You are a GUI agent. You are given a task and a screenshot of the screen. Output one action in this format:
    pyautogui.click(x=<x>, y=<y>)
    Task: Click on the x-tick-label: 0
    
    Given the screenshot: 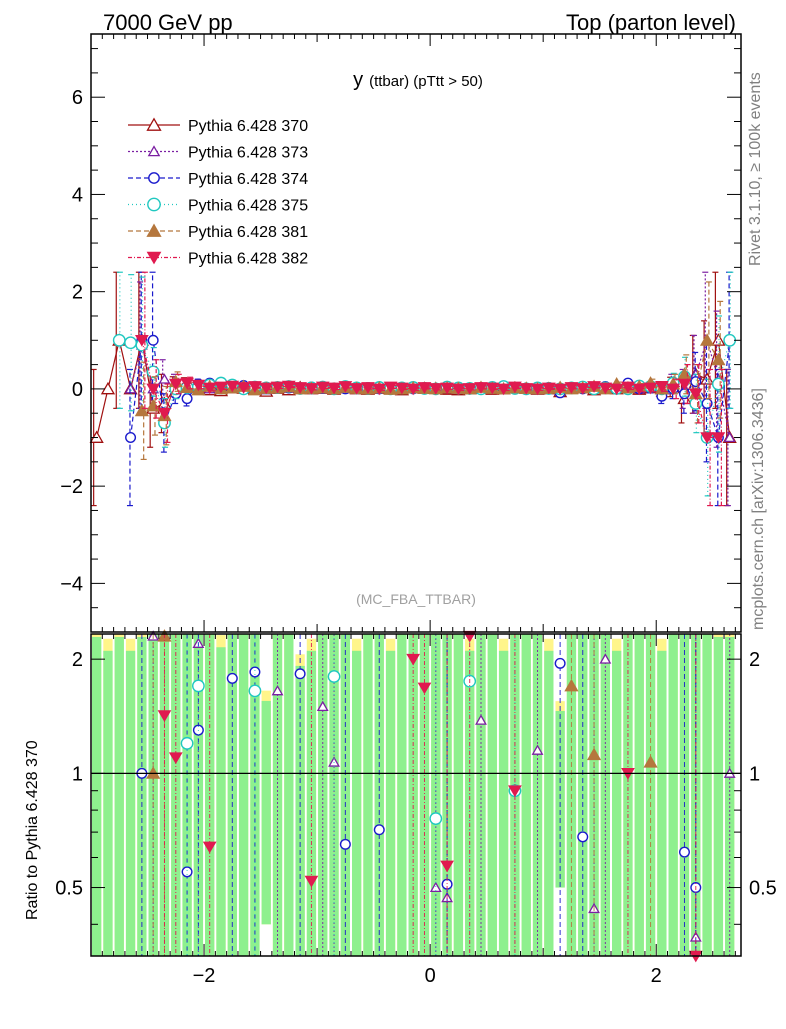 What is the action you would take?
    pyautogui.click(x=430, y=976)
    